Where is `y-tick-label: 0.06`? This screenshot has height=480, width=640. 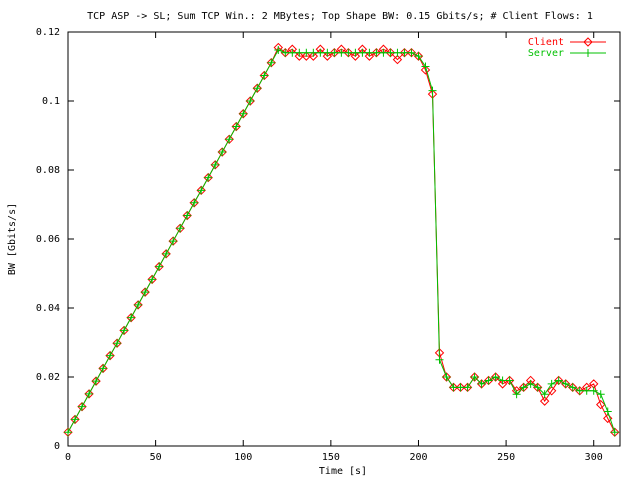 y-tick-label: 0.06 is located at coordinates (48, 239).